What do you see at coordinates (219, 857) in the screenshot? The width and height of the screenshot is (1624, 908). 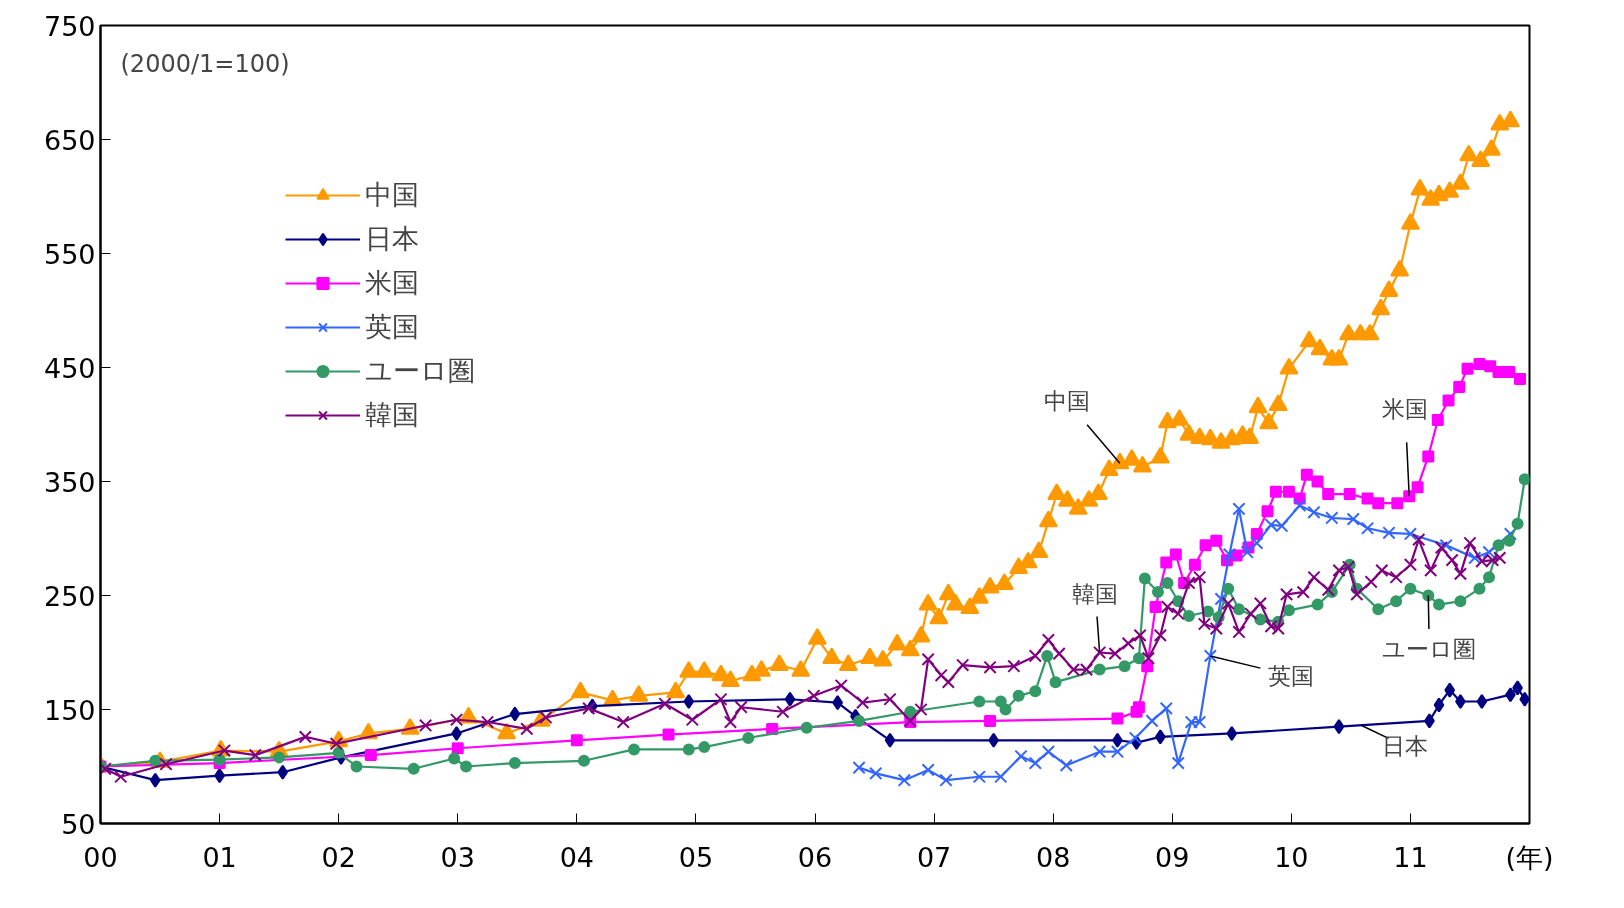 I see `x-tick-label: 01` at bounding box center [219, 857].